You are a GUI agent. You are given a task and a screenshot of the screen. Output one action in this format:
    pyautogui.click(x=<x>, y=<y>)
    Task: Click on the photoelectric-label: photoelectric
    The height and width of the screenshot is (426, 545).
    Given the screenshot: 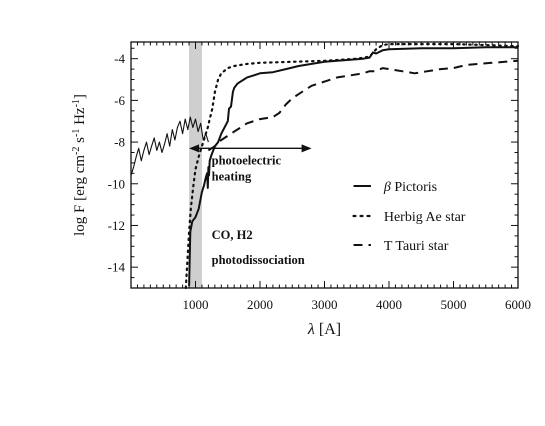 What is the action you would take?
    pyautogui.click(x=247, y=160)
    